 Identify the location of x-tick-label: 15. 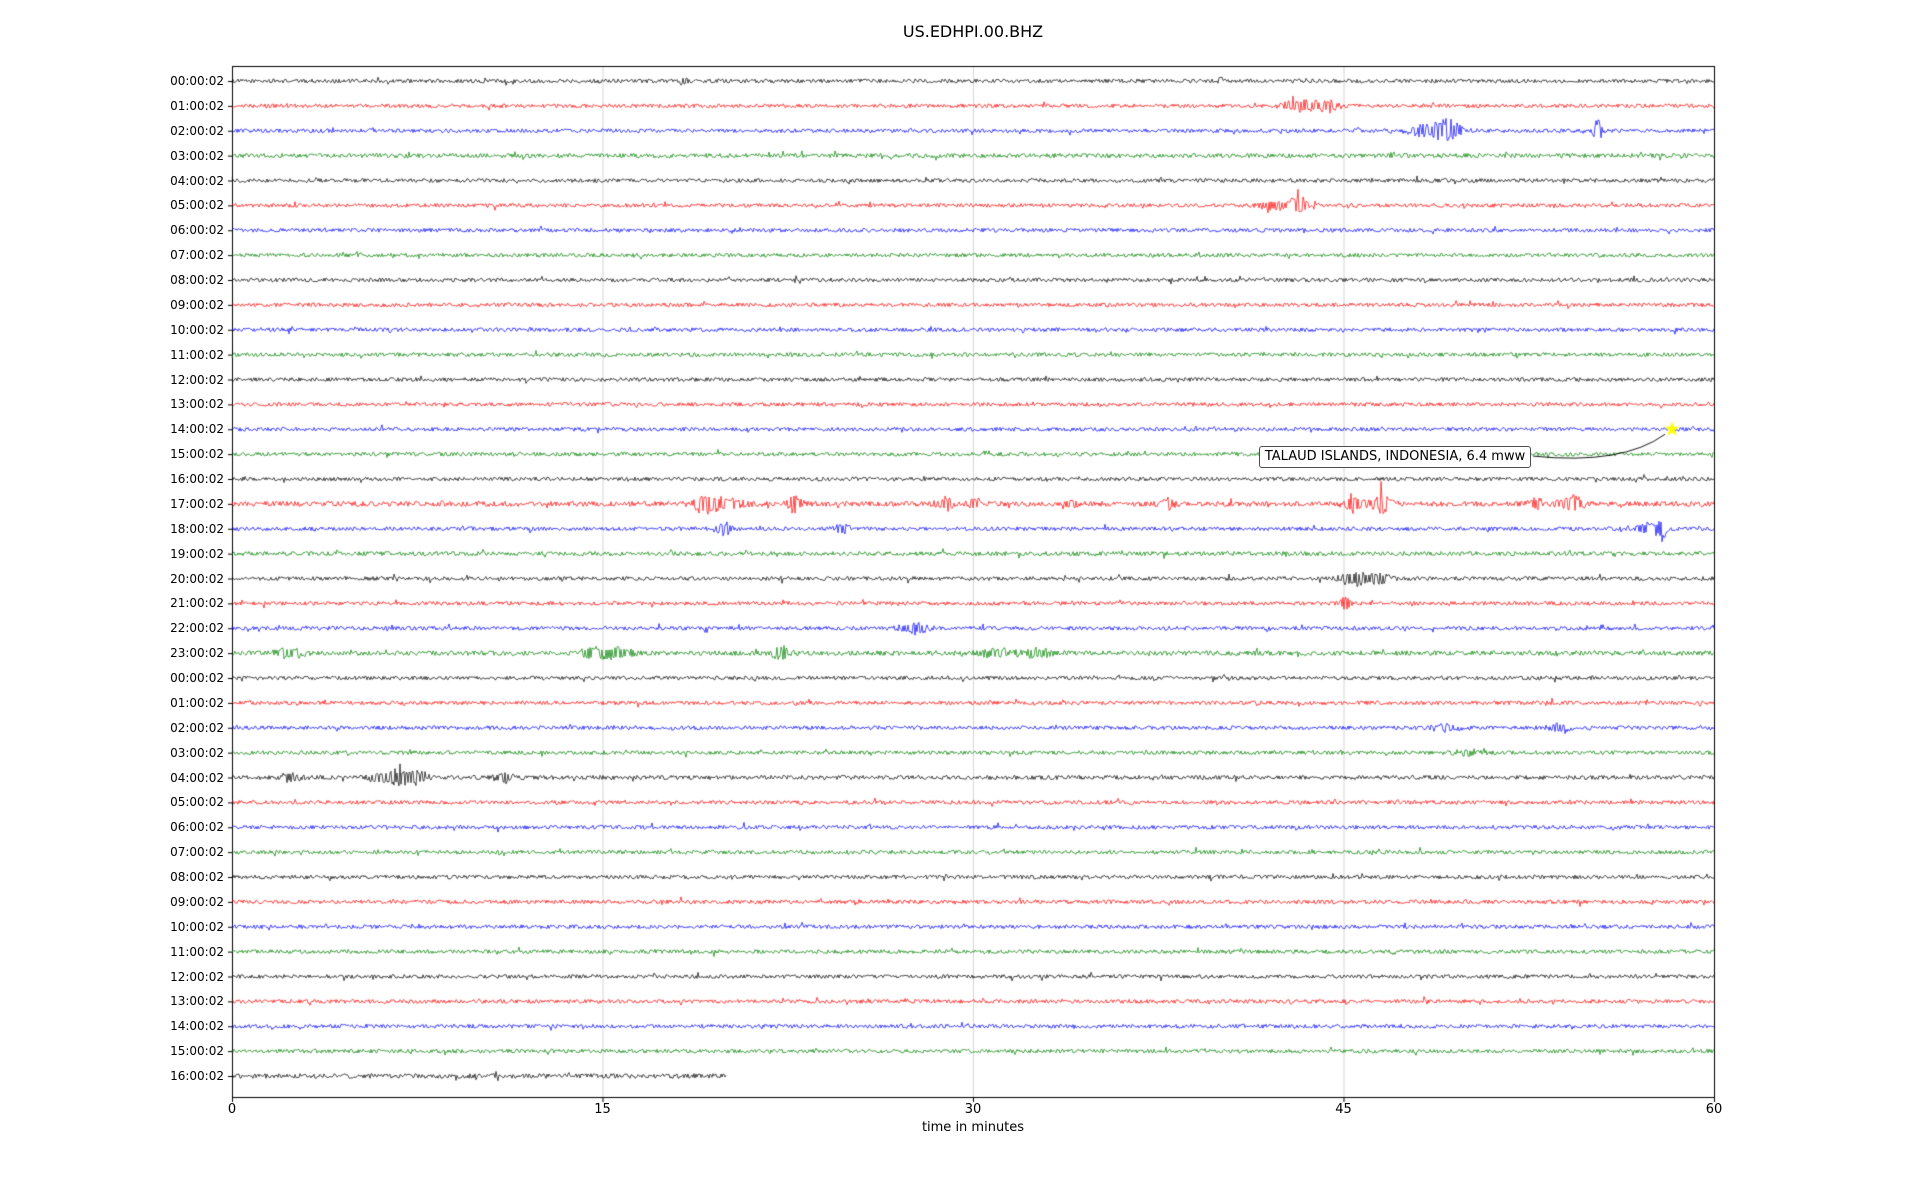
(602, 1109).